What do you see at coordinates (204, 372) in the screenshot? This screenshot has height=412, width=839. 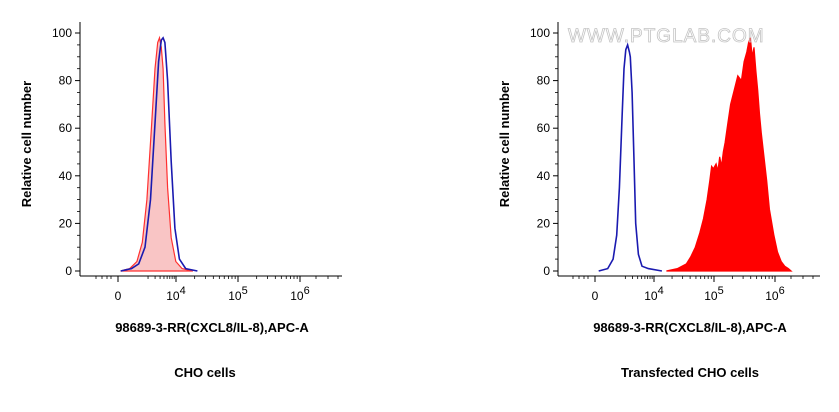 I see `panel-caption: CHO cells` at bounding box center [204, 372].